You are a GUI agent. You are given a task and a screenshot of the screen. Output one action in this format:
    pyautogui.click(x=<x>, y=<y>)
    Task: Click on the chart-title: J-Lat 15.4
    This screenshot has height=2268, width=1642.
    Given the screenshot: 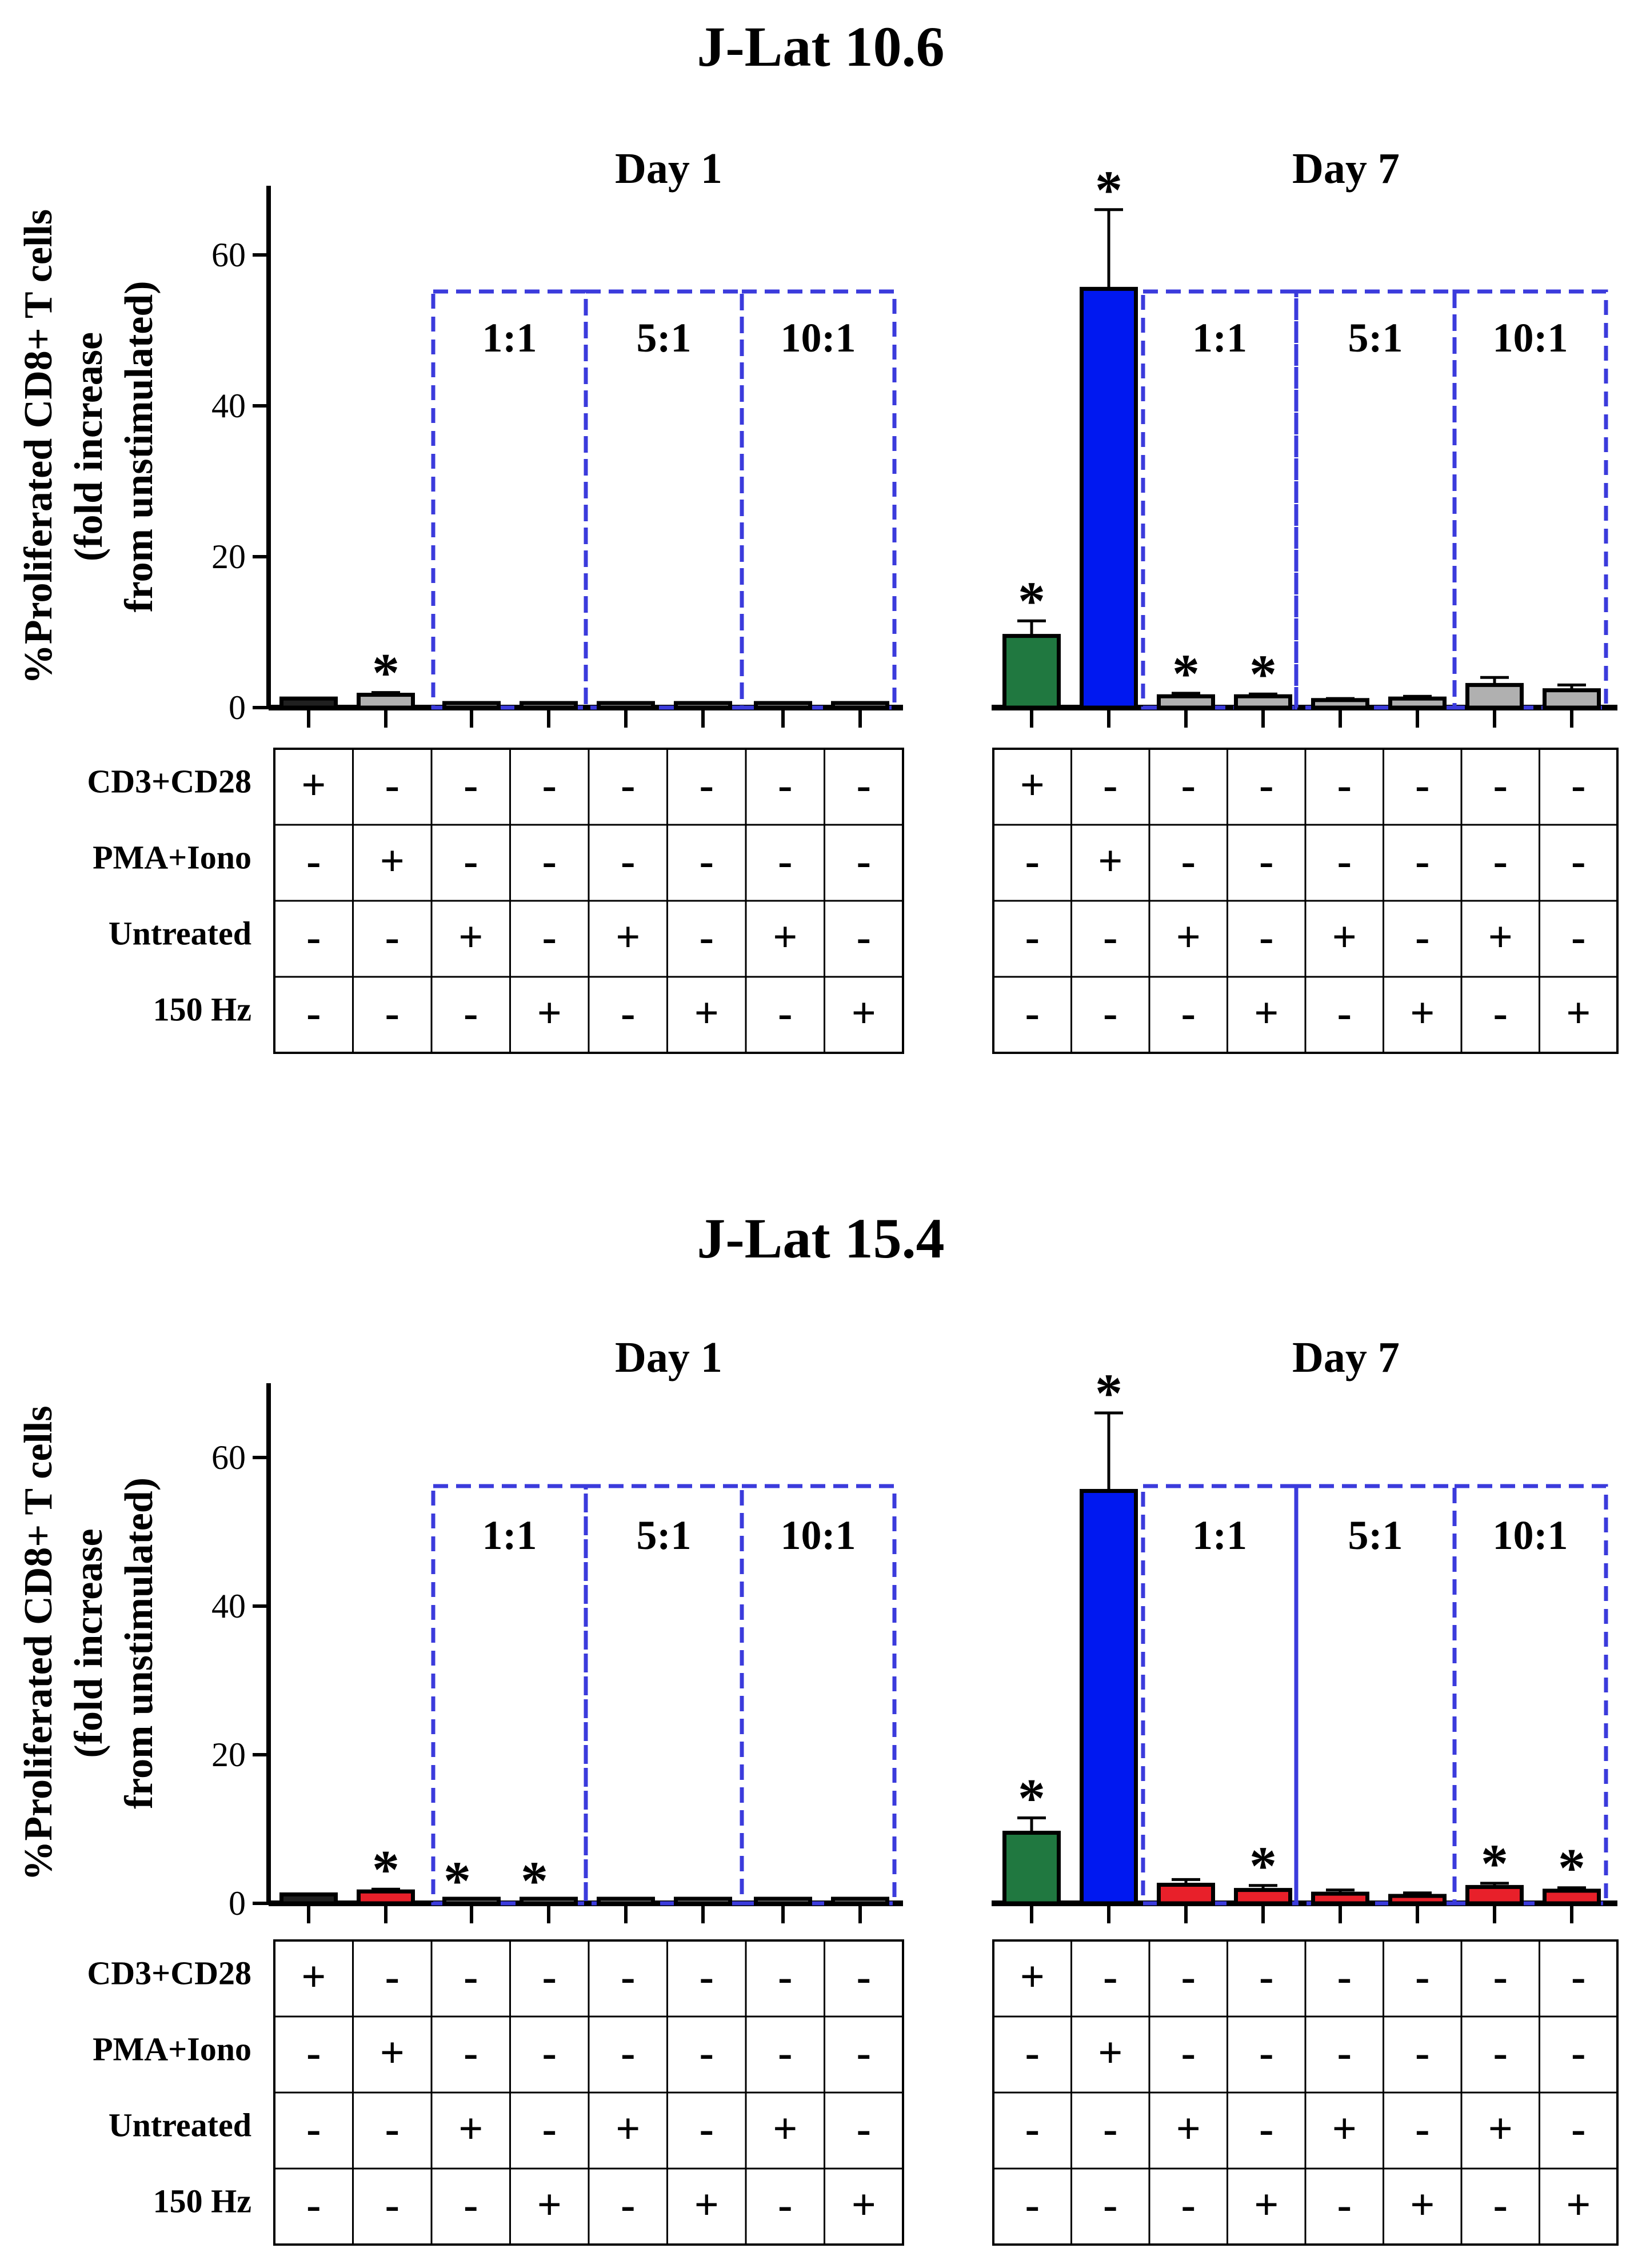 What is the action you would take?
    pyautogui.click(x=820, y=1238)
    